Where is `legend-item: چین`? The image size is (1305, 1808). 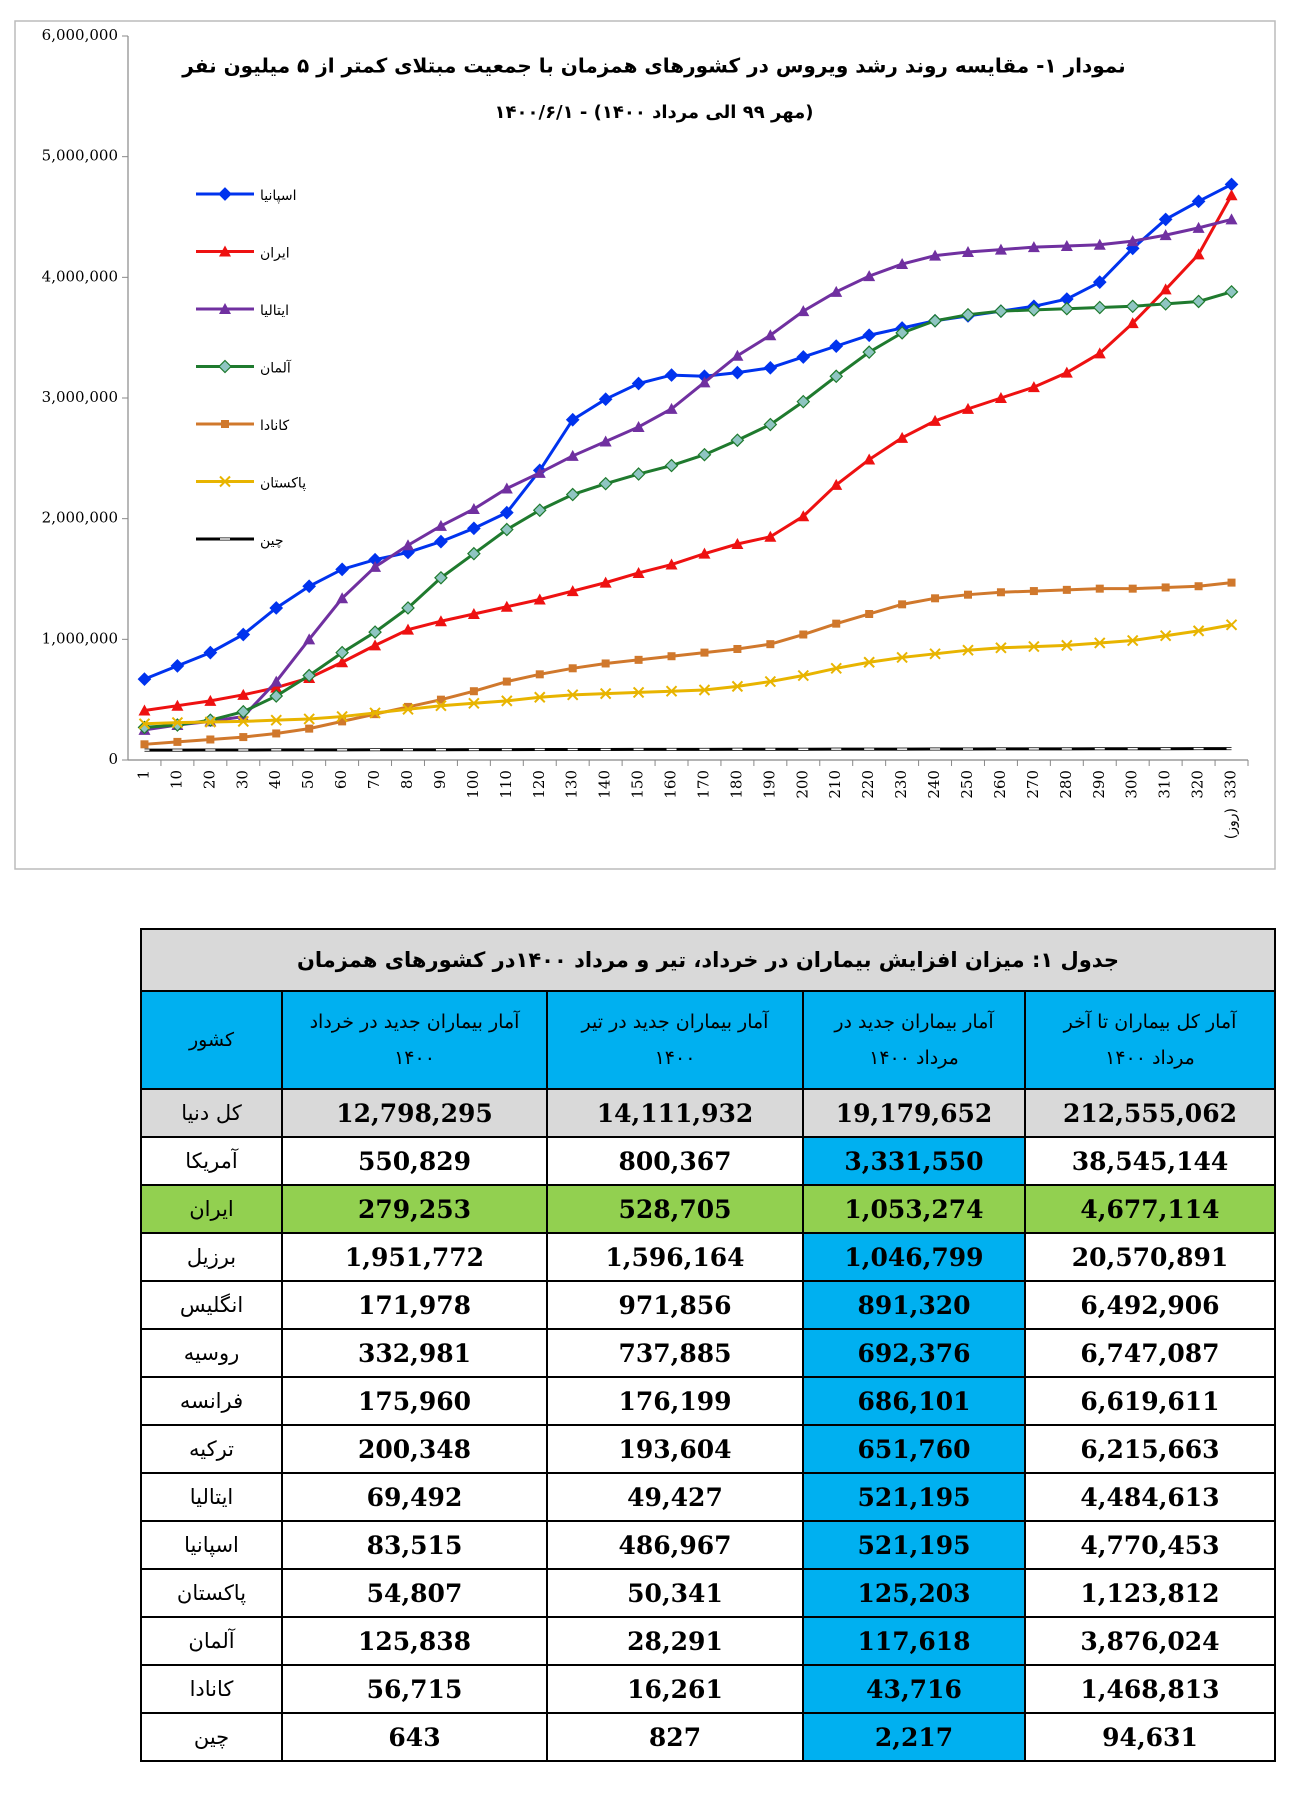 legend-item: چین is located at coordinates (240, 541).